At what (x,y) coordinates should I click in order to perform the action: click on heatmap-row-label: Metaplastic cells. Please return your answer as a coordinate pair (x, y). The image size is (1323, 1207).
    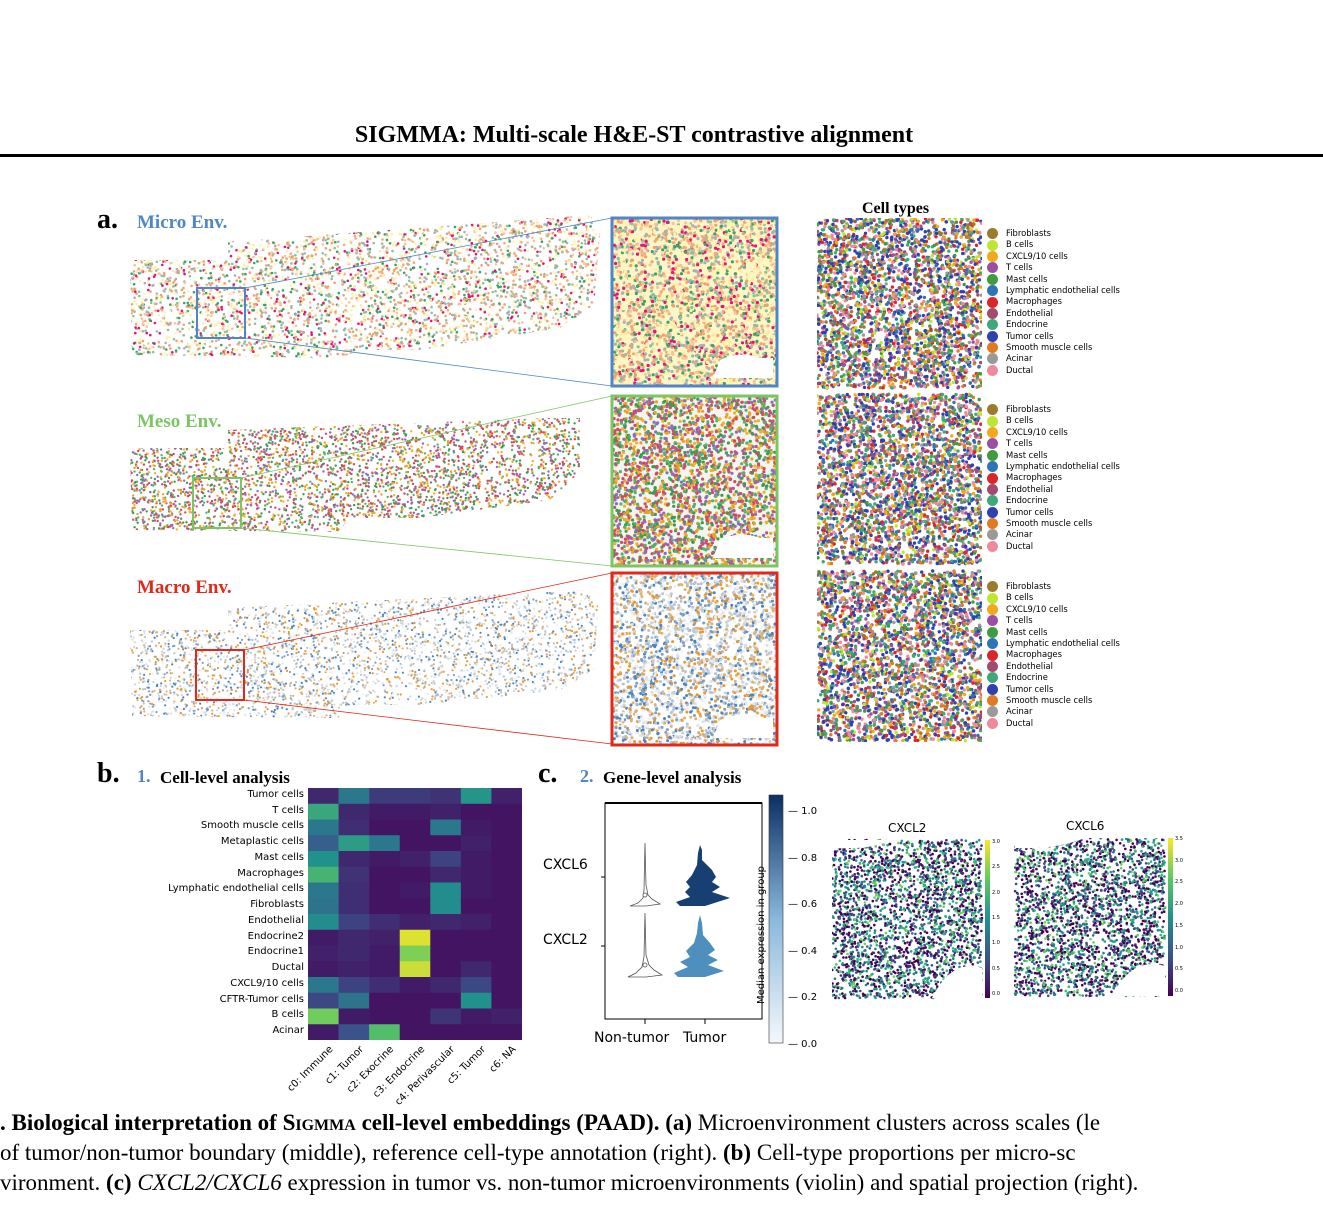
    Looking at the image, I should click on (204, 841).